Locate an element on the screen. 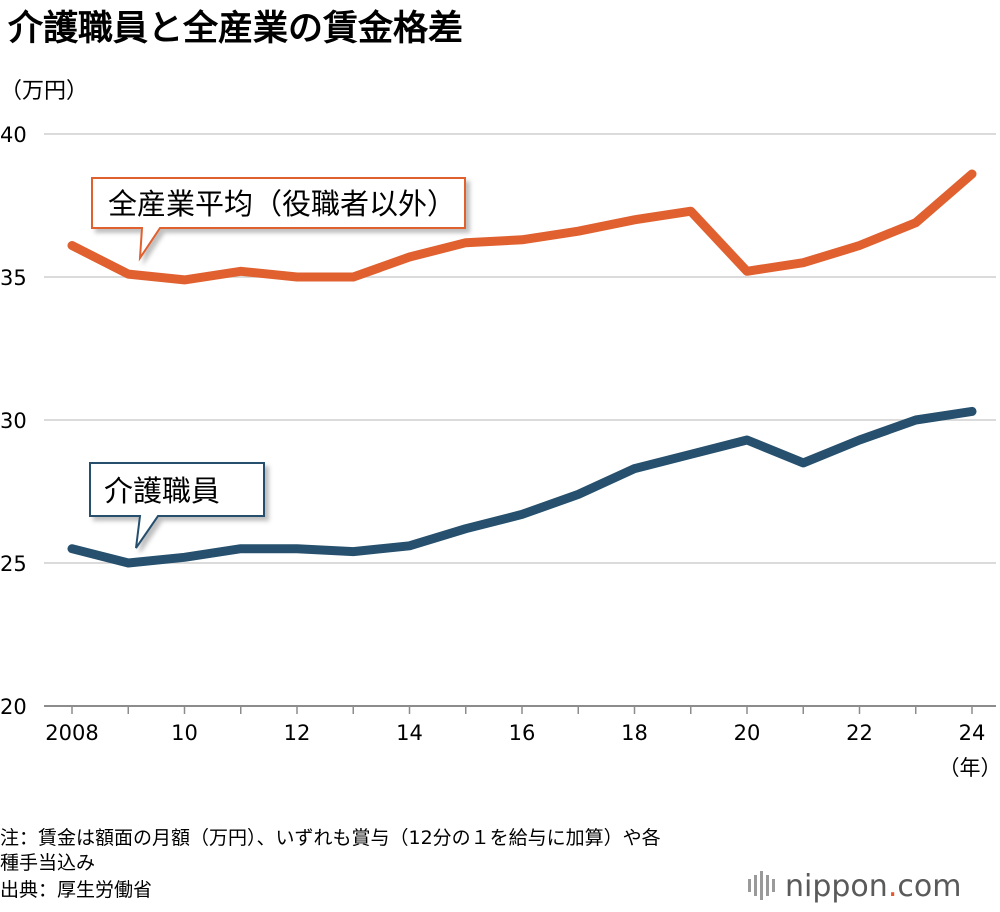  y-tick-label-35: 35 is located at coordinates (13, 278).